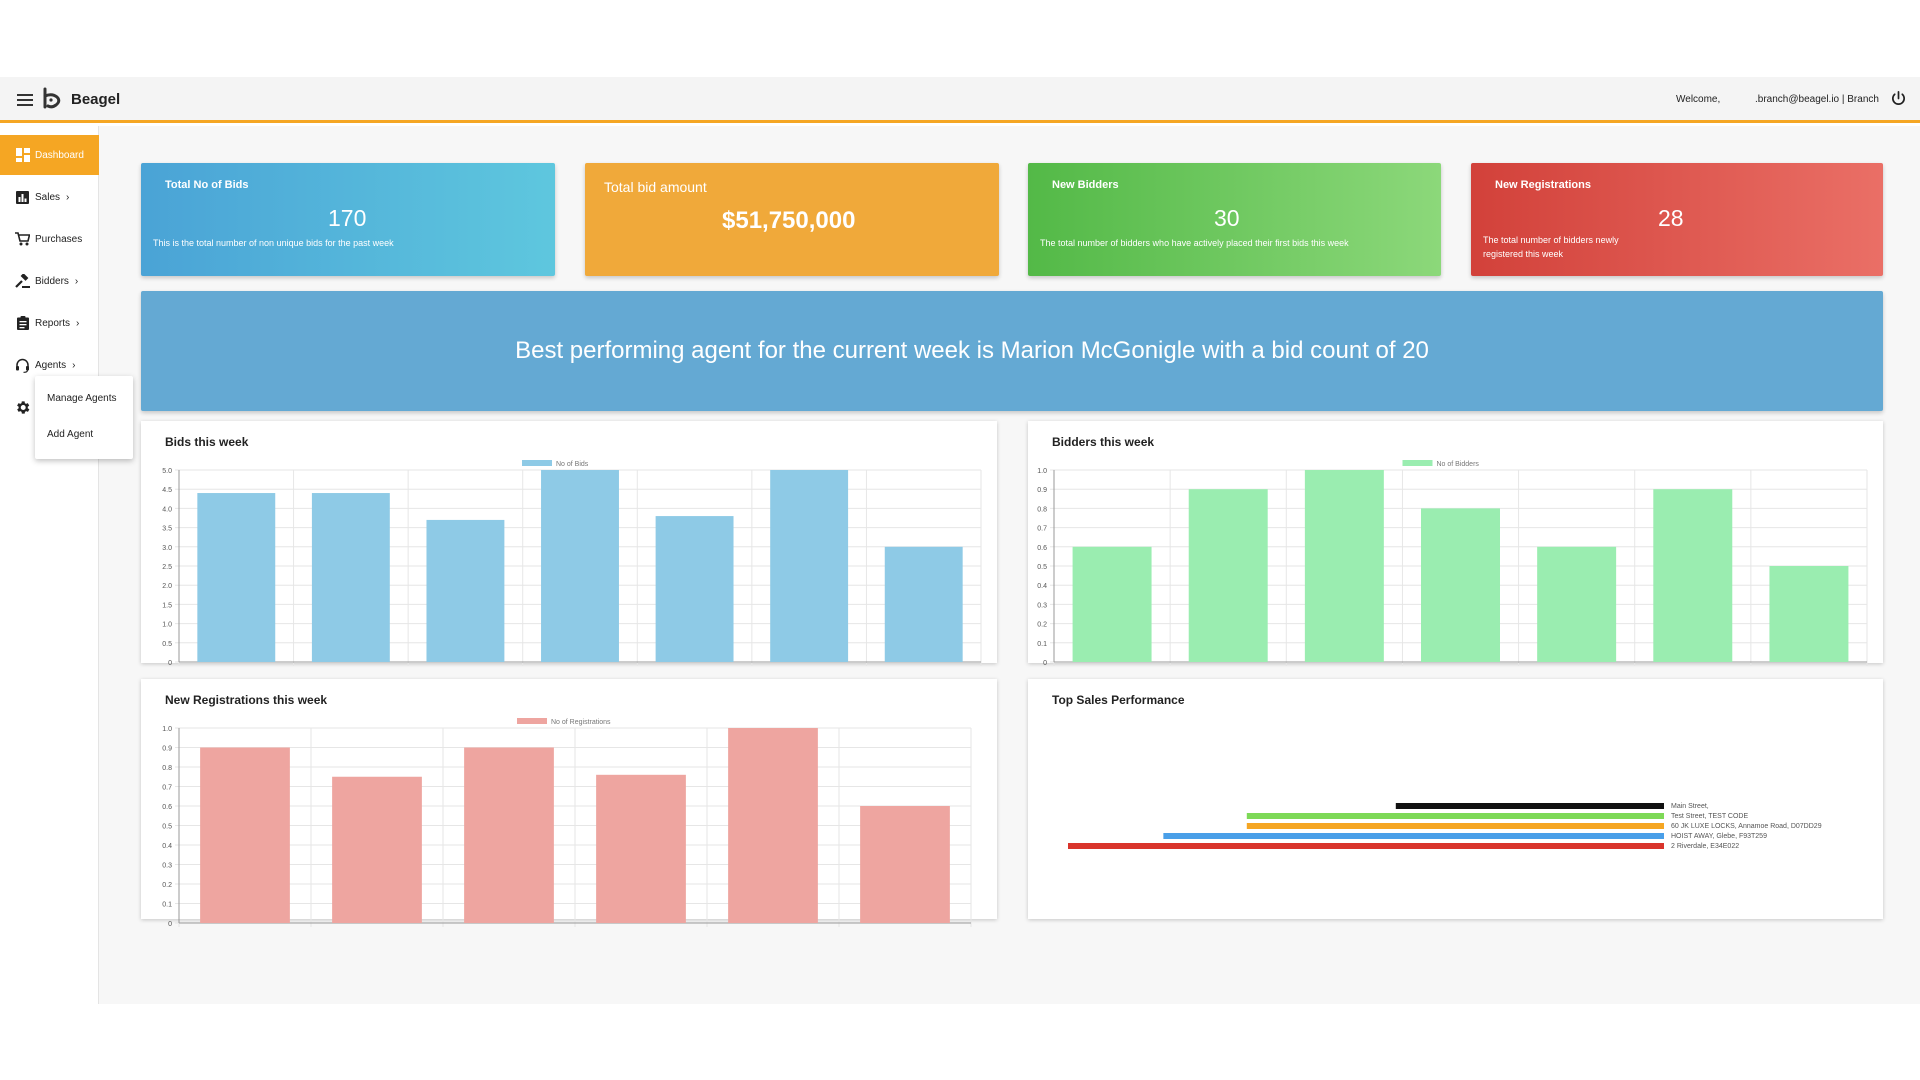 This screenshot has height=1080, width=1920. What do you see at coordinates (52, 98) in the screenshot?
I see `beagel-logo` at bounding box center [52, 98].